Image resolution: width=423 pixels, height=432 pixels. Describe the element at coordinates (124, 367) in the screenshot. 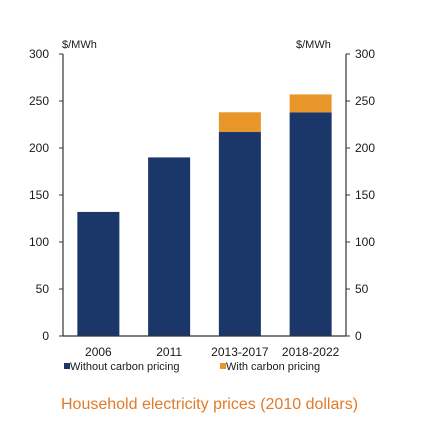

I see `legend-label-0: Without carbon pricing` at that location.